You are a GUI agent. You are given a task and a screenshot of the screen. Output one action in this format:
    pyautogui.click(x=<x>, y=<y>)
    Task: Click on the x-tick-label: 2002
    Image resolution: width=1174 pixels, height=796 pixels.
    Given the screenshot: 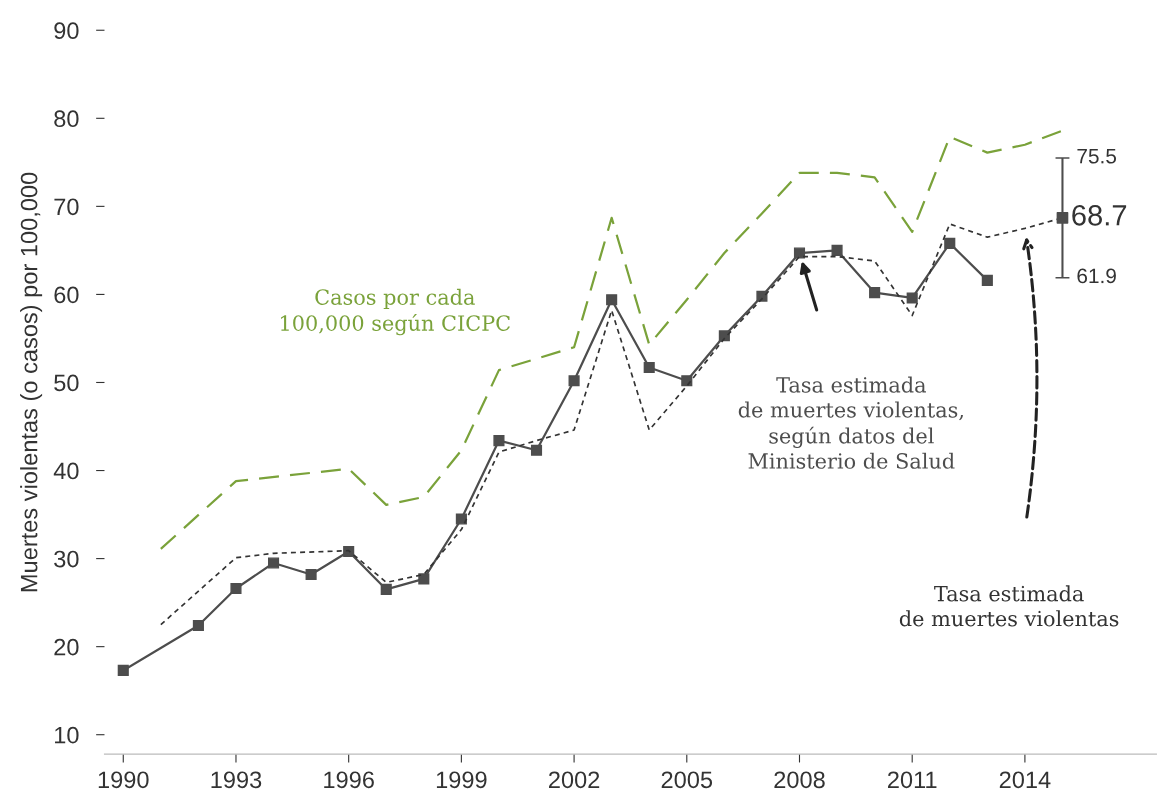 What is the action you would take?
    pyautogui.click(x=574, y=780)
    